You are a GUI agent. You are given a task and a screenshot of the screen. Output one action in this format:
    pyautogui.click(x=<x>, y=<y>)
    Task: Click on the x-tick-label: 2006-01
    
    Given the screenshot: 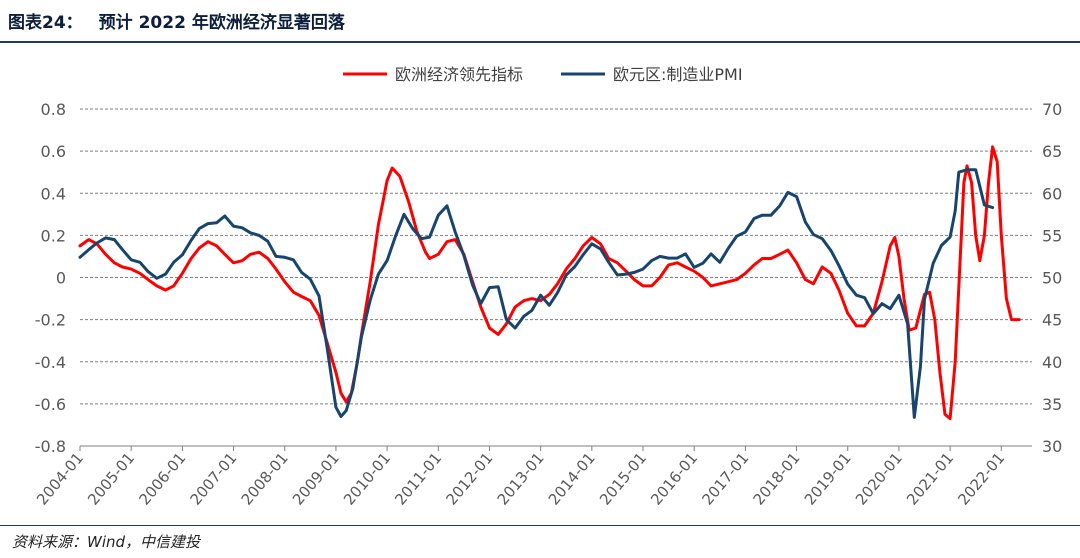 What is the action you would take?
    pyautogui.click(x=162, y=479)
    